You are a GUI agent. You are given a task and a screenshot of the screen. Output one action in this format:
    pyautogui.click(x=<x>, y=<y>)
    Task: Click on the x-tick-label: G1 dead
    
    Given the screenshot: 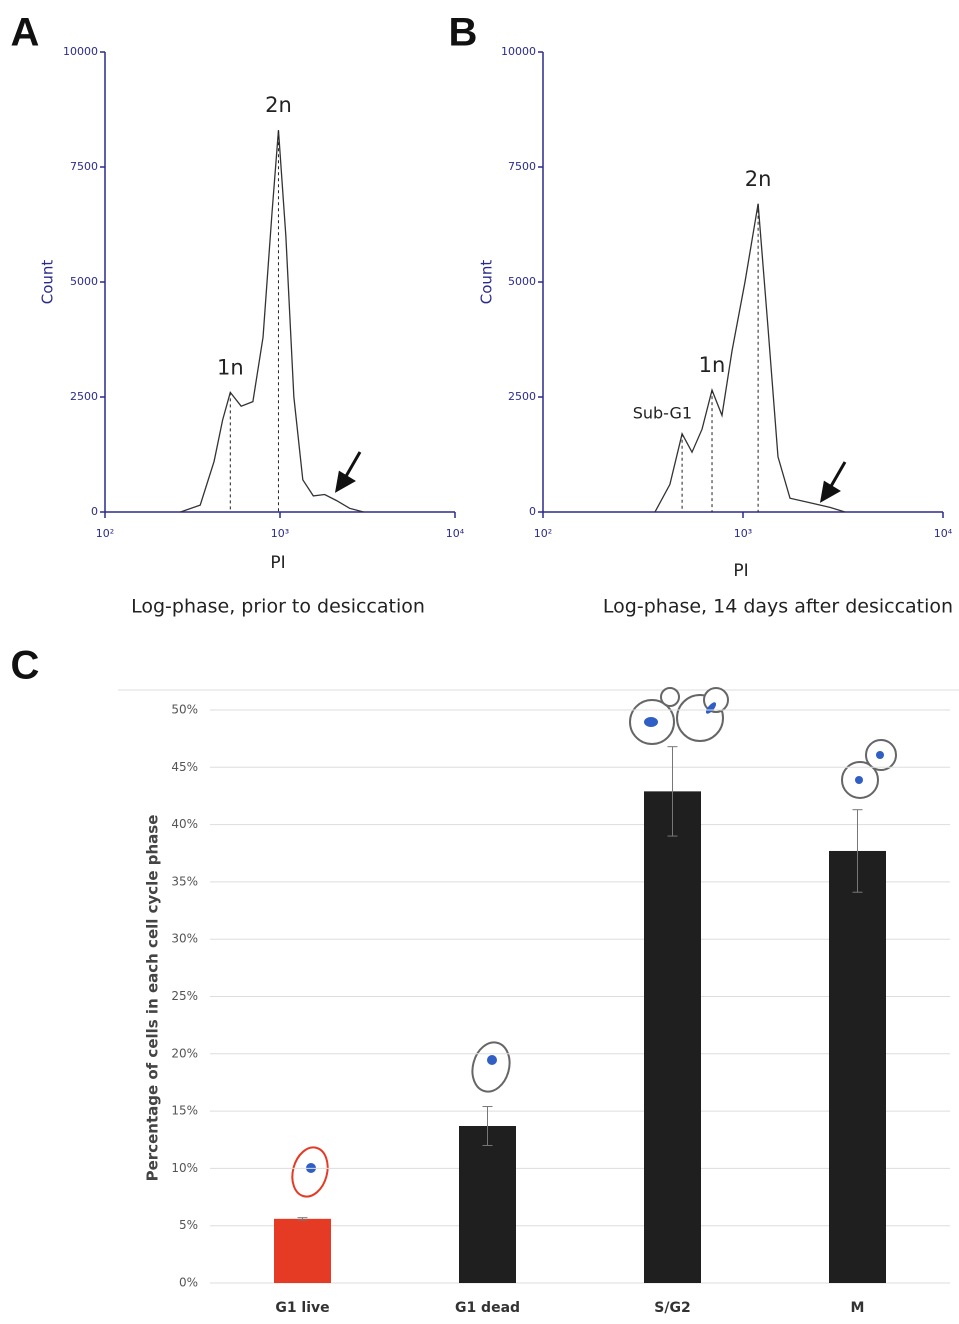 What is the action you would take?
    pyautogui.click(x=487, y=1308)
    